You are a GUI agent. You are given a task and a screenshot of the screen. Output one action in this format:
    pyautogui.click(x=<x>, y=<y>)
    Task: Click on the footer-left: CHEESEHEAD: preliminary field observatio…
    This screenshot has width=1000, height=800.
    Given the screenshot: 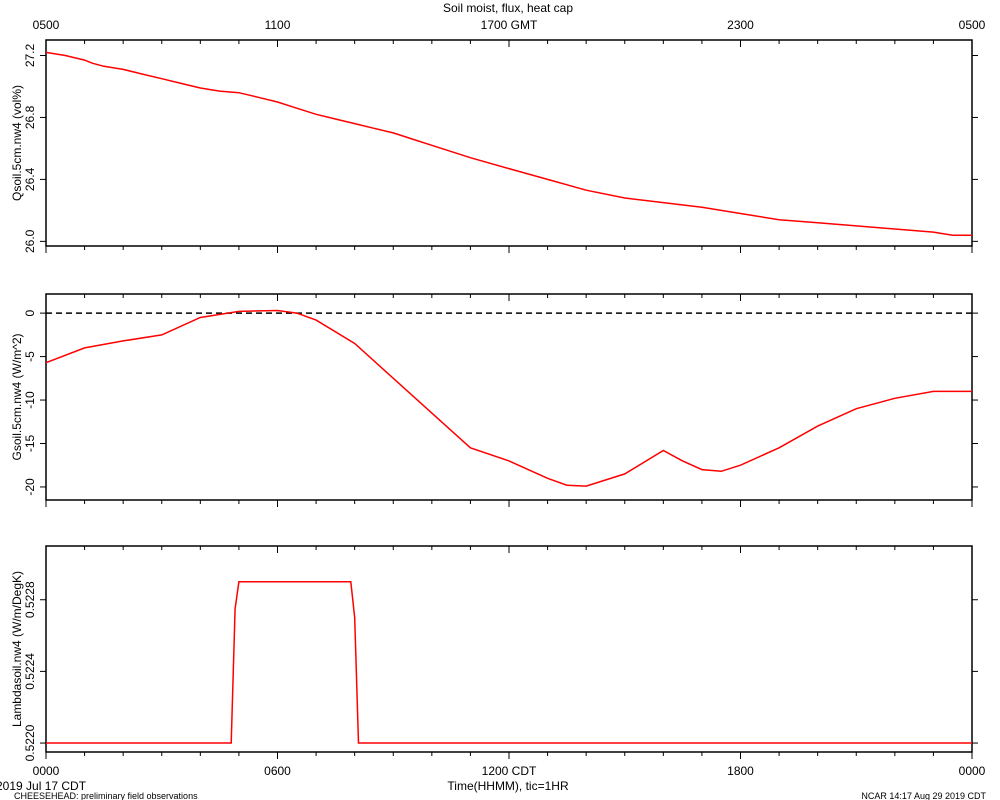 What is the action you would take?
    pyautogui.click(x=106, y=795)
    